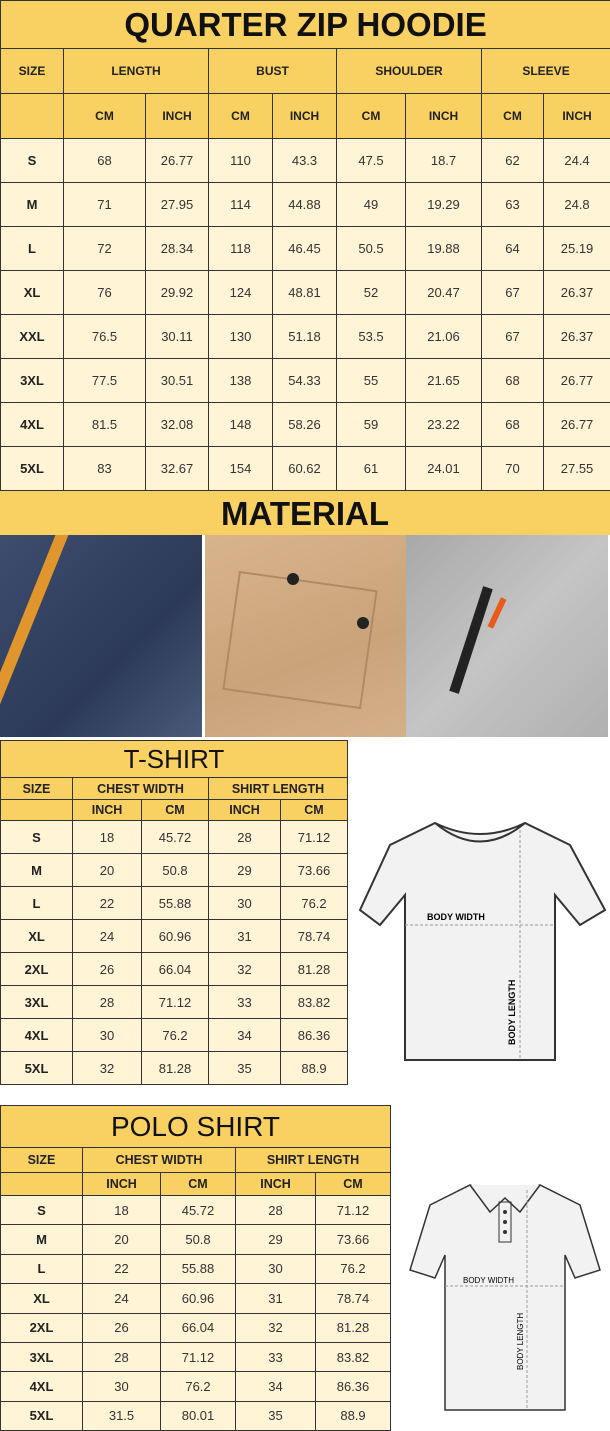  I want to click on value-cell: 50.5, so click(371, 249).